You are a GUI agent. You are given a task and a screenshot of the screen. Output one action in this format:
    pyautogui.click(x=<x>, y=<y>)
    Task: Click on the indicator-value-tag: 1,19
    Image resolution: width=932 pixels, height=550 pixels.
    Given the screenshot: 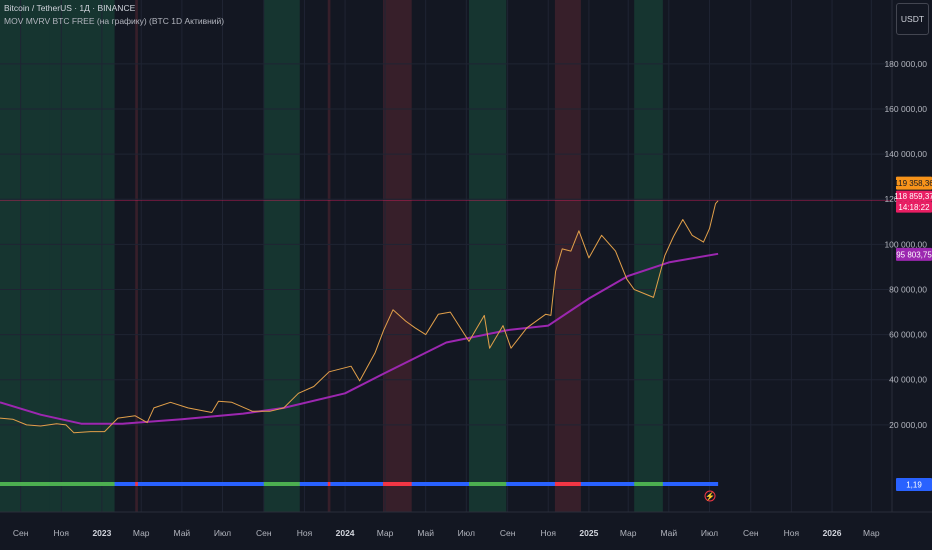 What is the action you would take?
    pyautogui.click(x=914, y=485)
    